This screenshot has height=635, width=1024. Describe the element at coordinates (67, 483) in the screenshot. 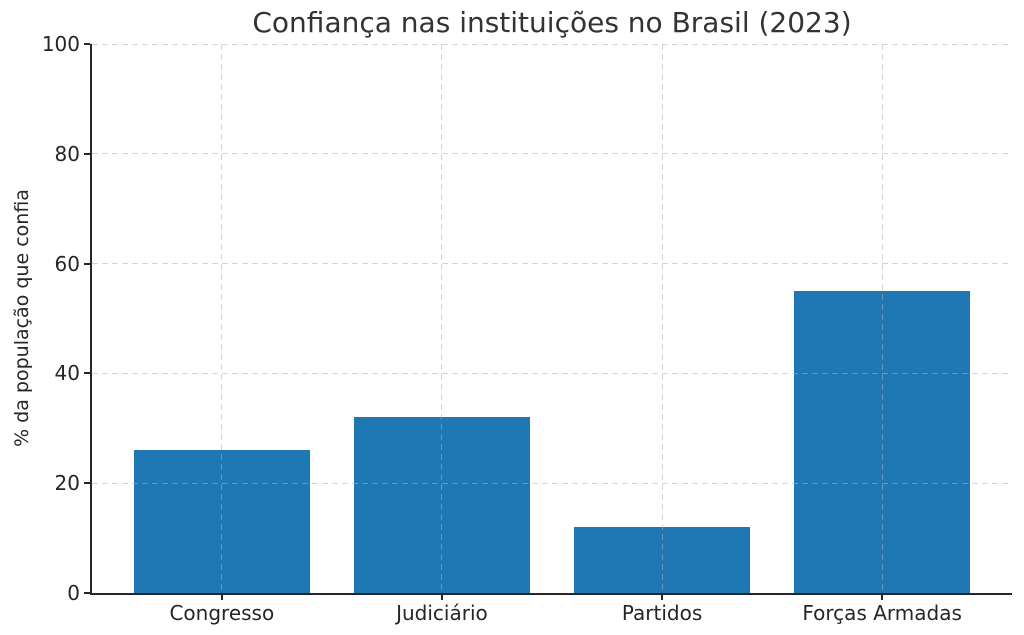

I see `y-tick-label-20: 20` at that location.